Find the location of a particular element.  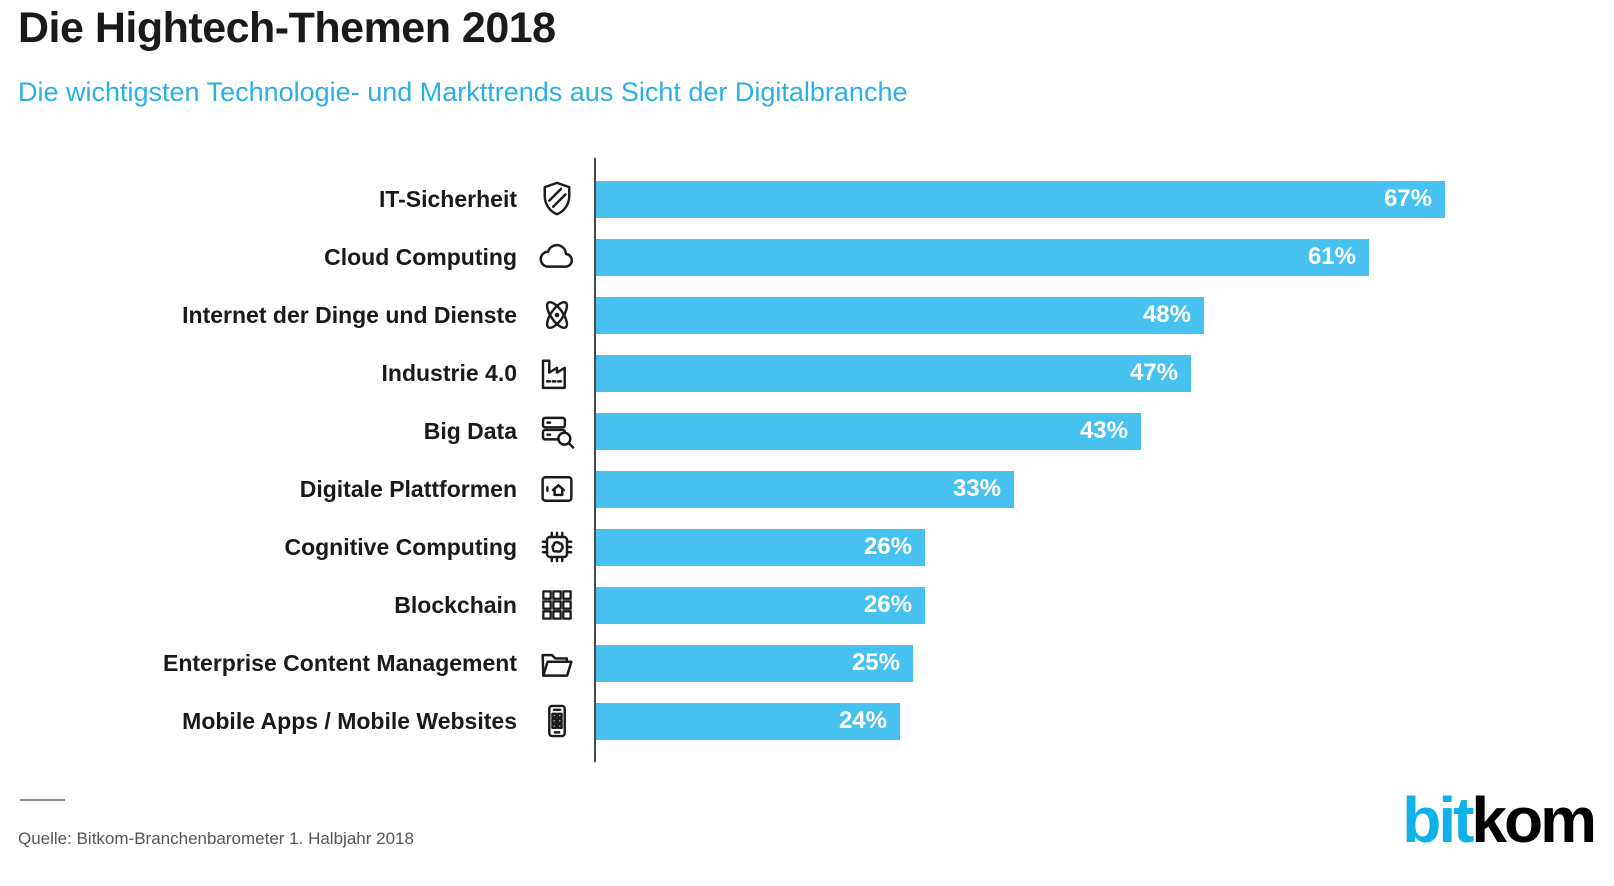

bar-row: Blockchain 26% is located at coordinates (807, 605).